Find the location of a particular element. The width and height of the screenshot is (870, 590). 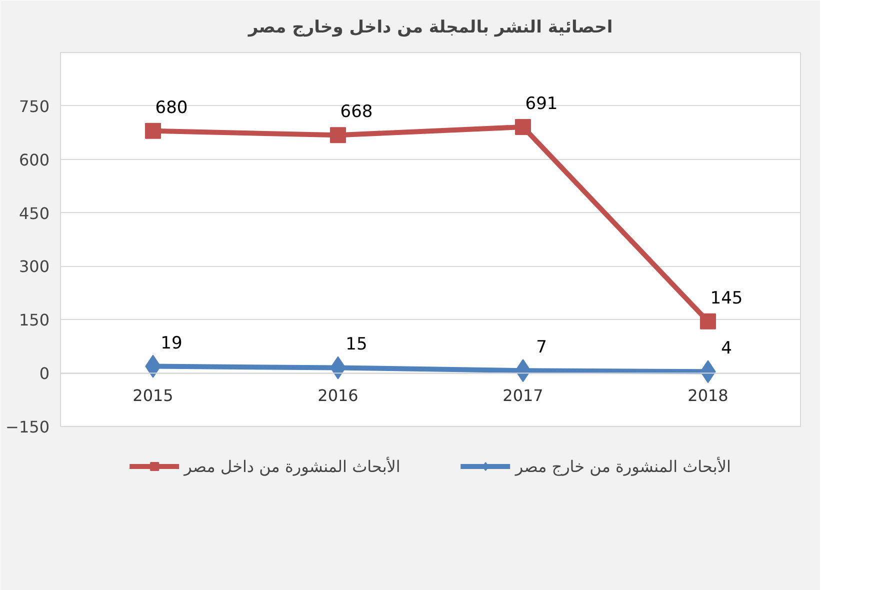

data-label: 19 is located at coordinates (171, 343).